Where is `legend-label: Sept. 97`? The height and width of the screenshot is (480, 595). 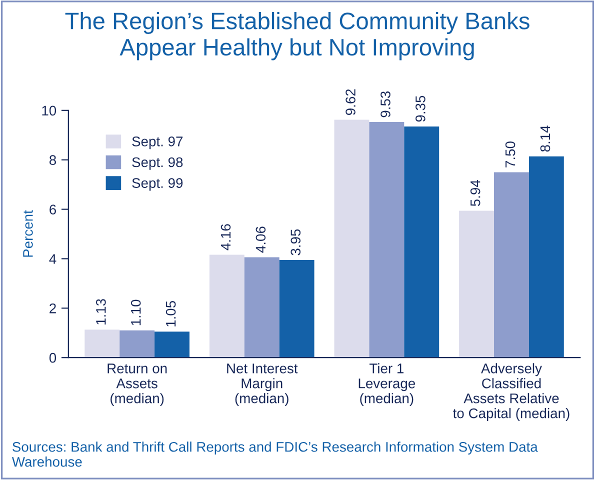 legend-label: Sept. 97 is located at coordinates (157, 143).